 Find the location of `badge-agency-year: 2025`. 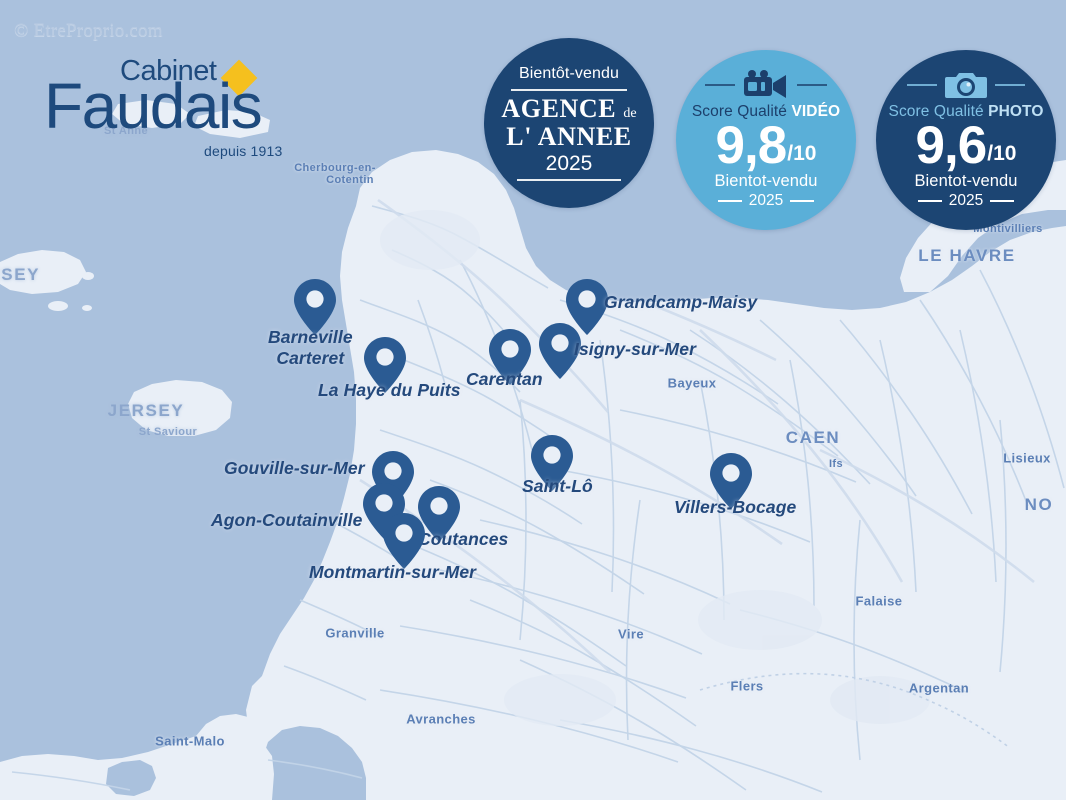

badge-agency-year: 2025 is located at coordinates (569, 164).